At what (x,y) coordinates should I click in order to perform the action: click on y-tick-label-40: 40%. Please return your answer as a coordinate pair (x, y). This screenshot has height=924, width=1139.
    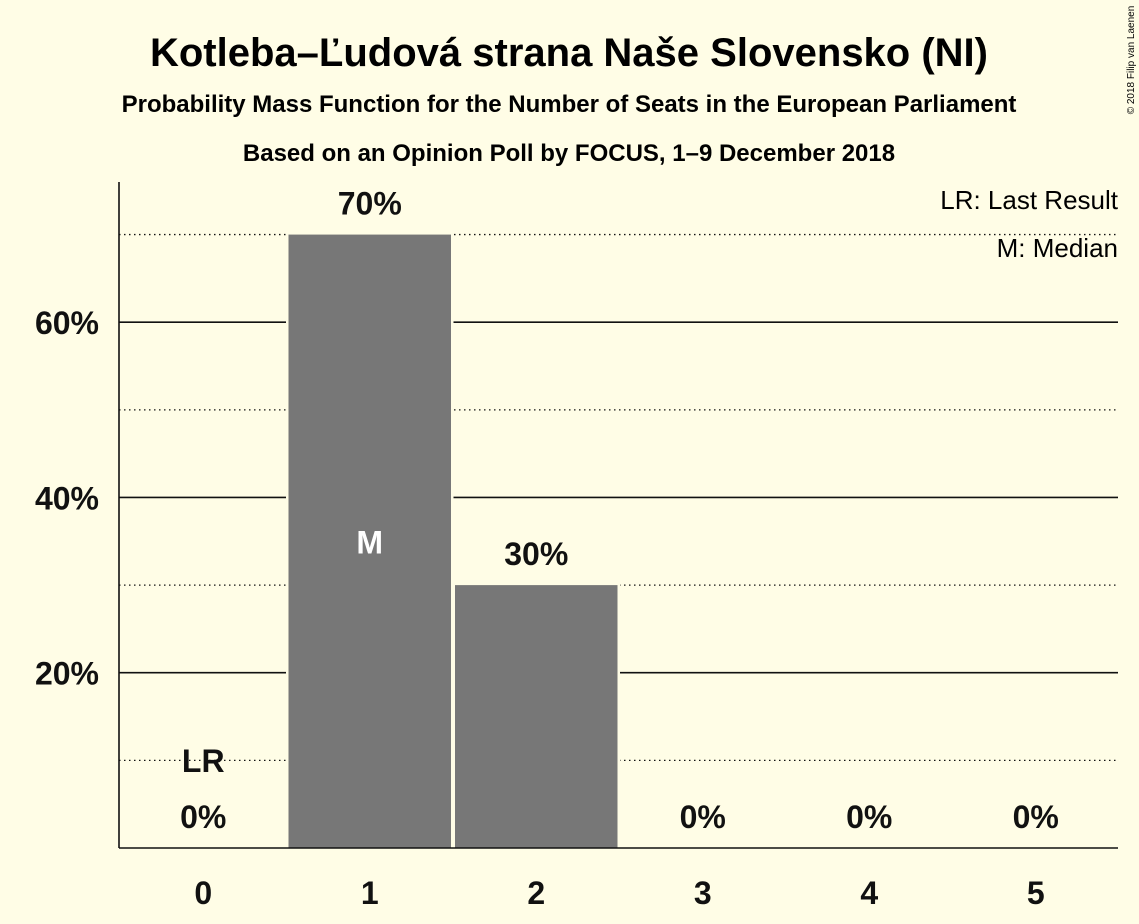
    Looking at the image, I should click on (67, 498).